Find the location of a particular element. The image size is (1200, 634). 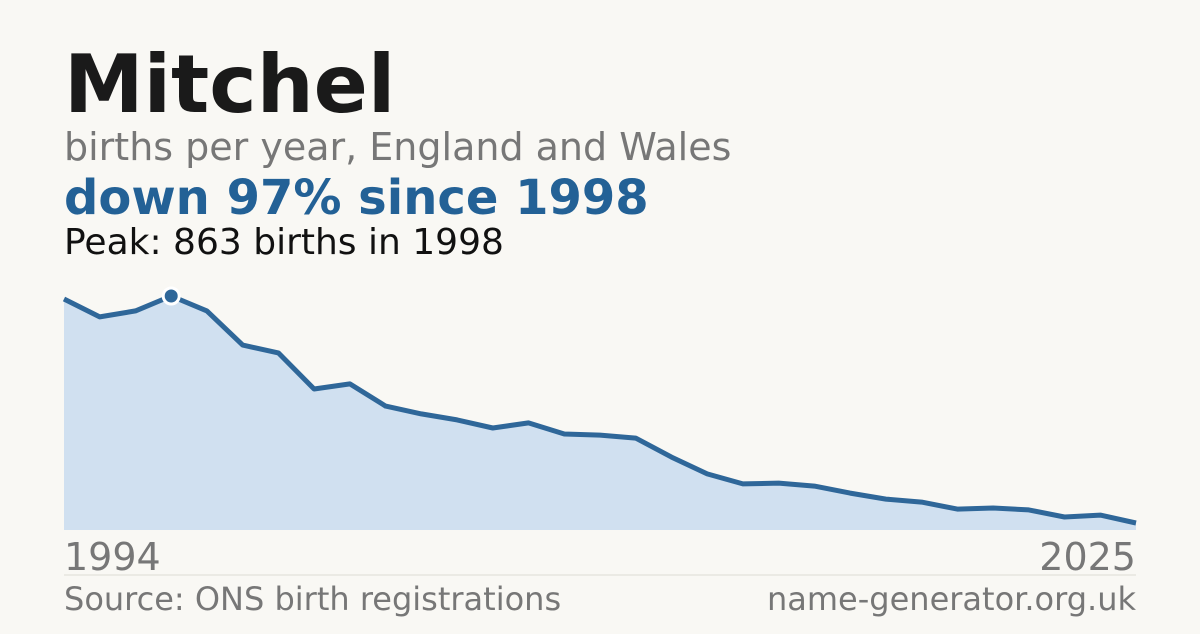

site: name-generator.org.uk is located at coordinates (951, 599).